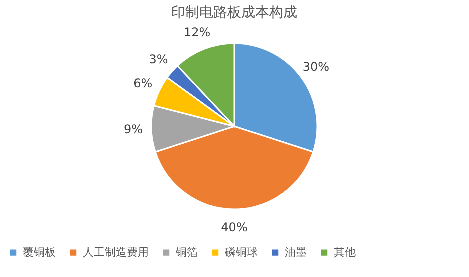 This screenshot has height=277, width=469. What do you see at coordinates (345, 252) in the screenshot?
I see `legend-label: 其他` at bounding box center [345, 252].